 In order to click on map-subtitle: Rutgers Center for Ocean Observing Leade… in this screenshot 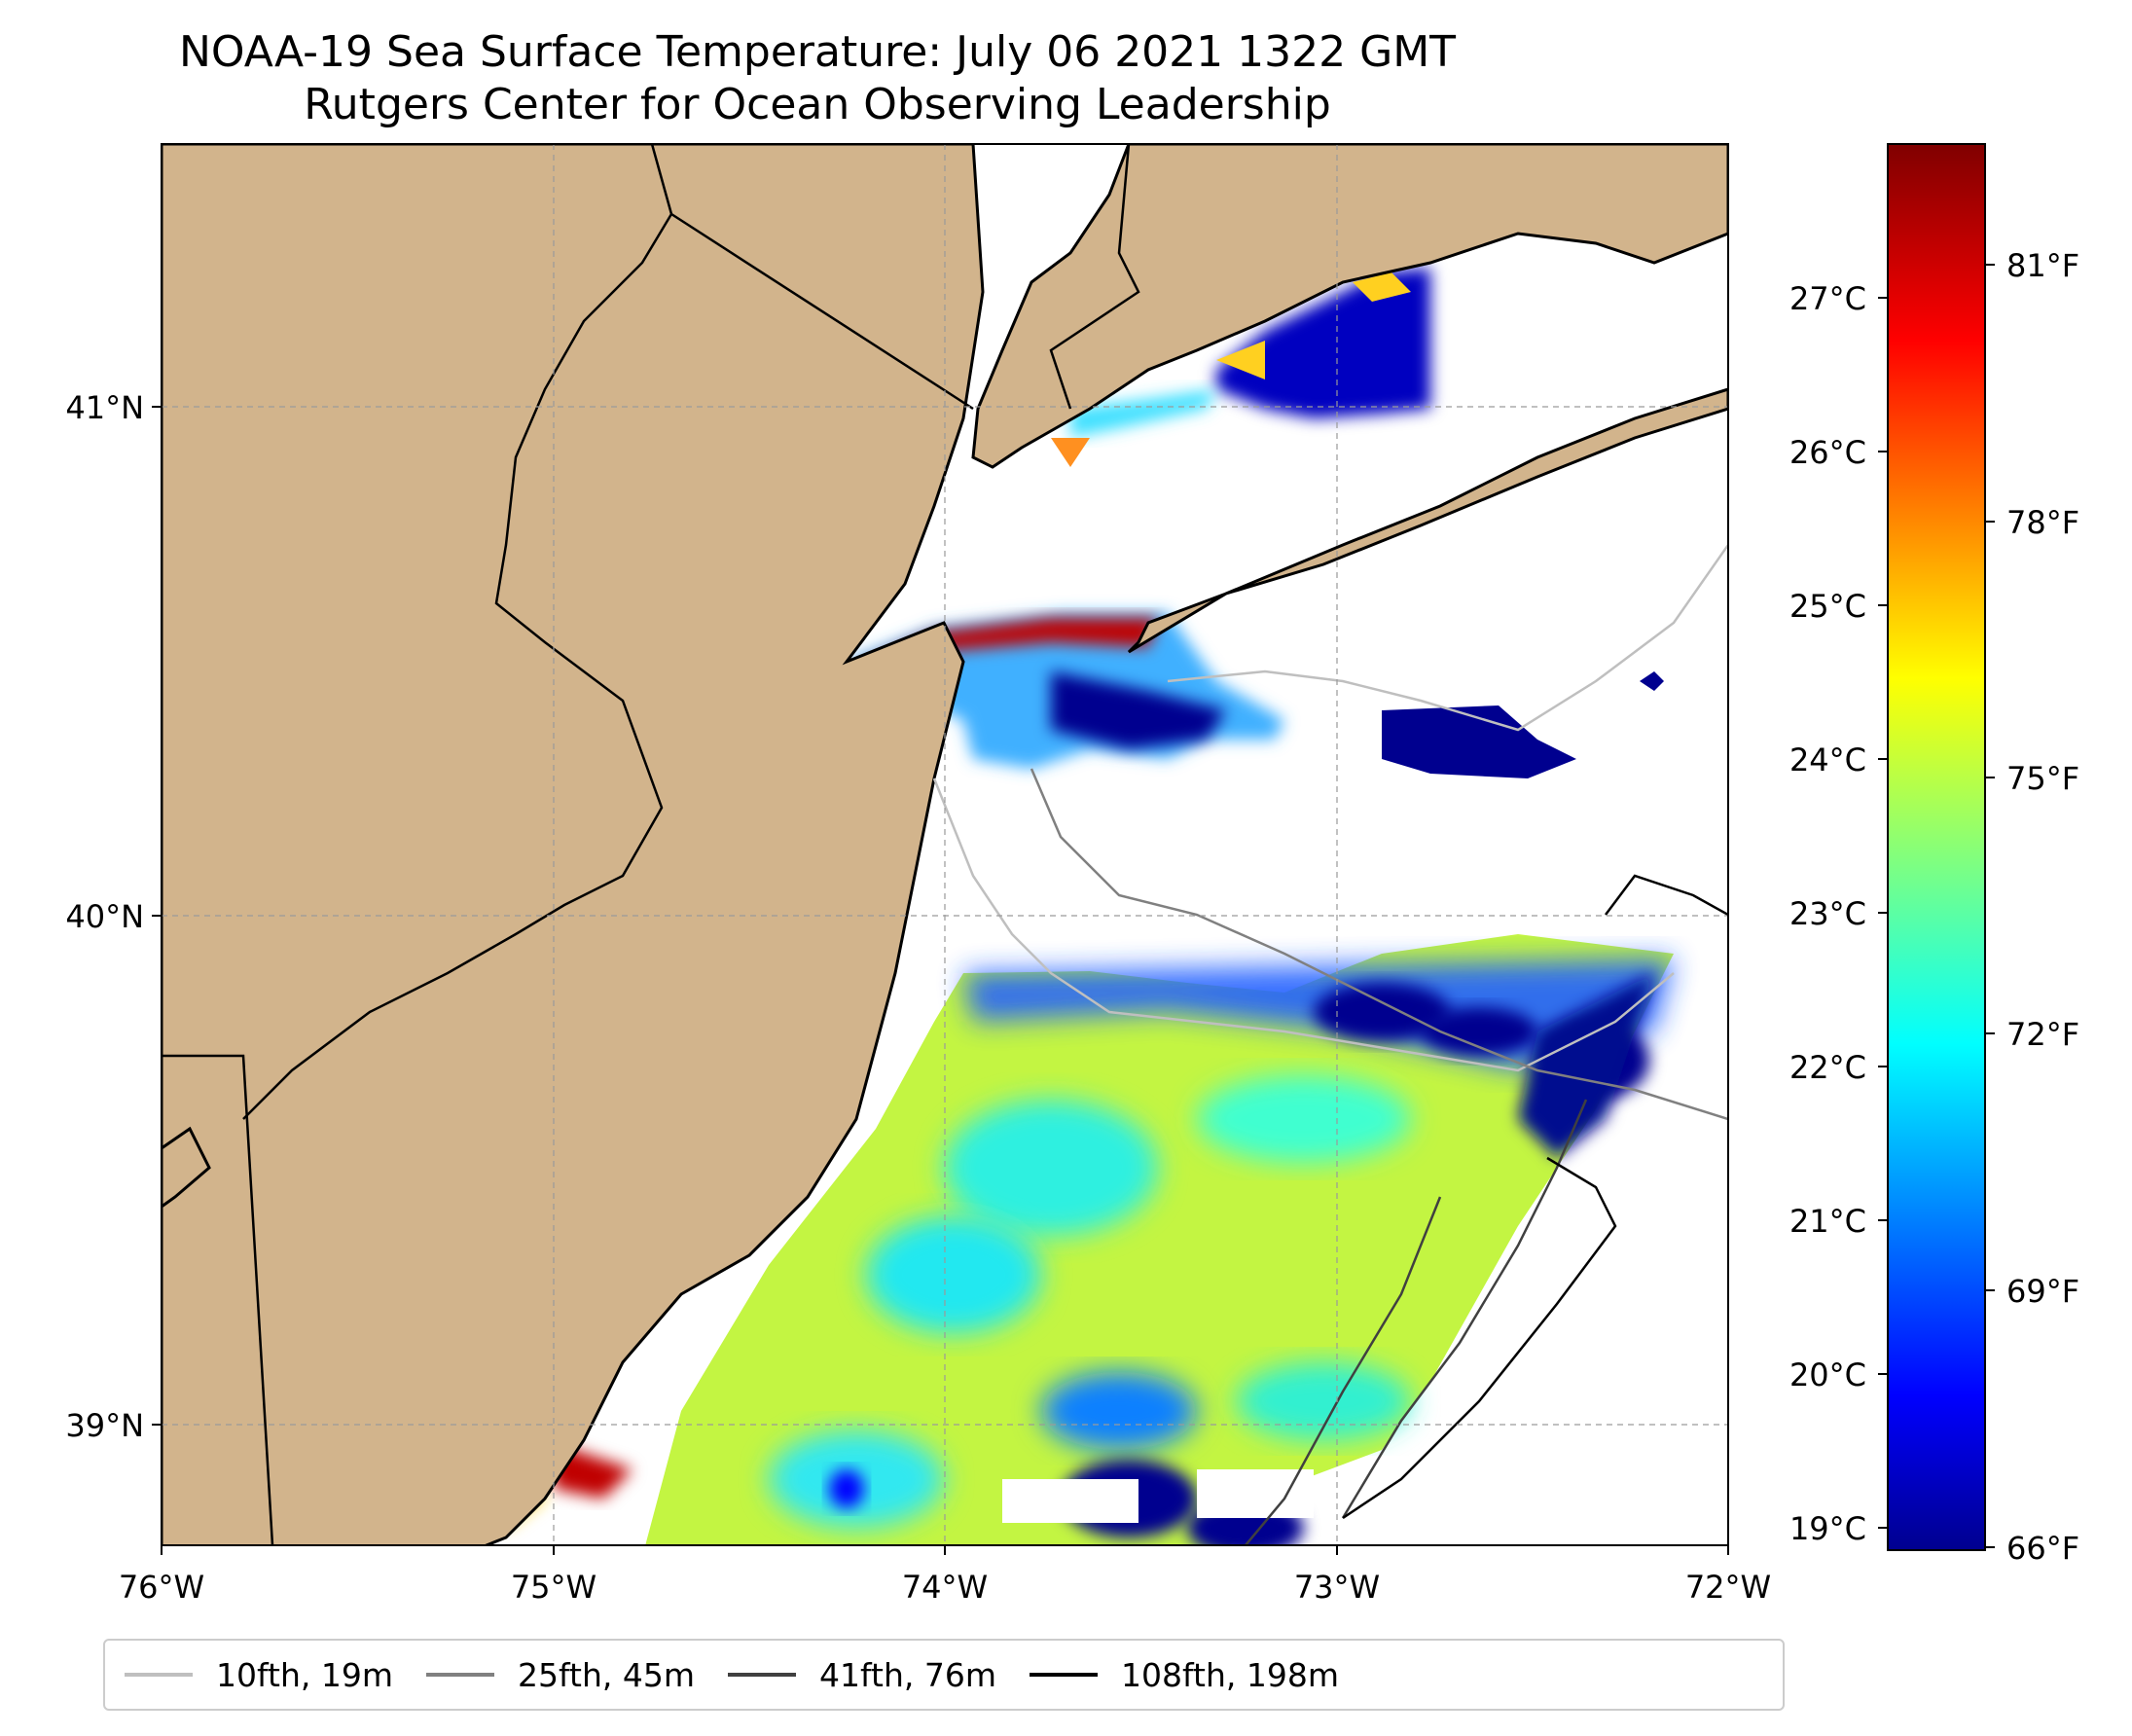, I will do `click(818, 105)`.